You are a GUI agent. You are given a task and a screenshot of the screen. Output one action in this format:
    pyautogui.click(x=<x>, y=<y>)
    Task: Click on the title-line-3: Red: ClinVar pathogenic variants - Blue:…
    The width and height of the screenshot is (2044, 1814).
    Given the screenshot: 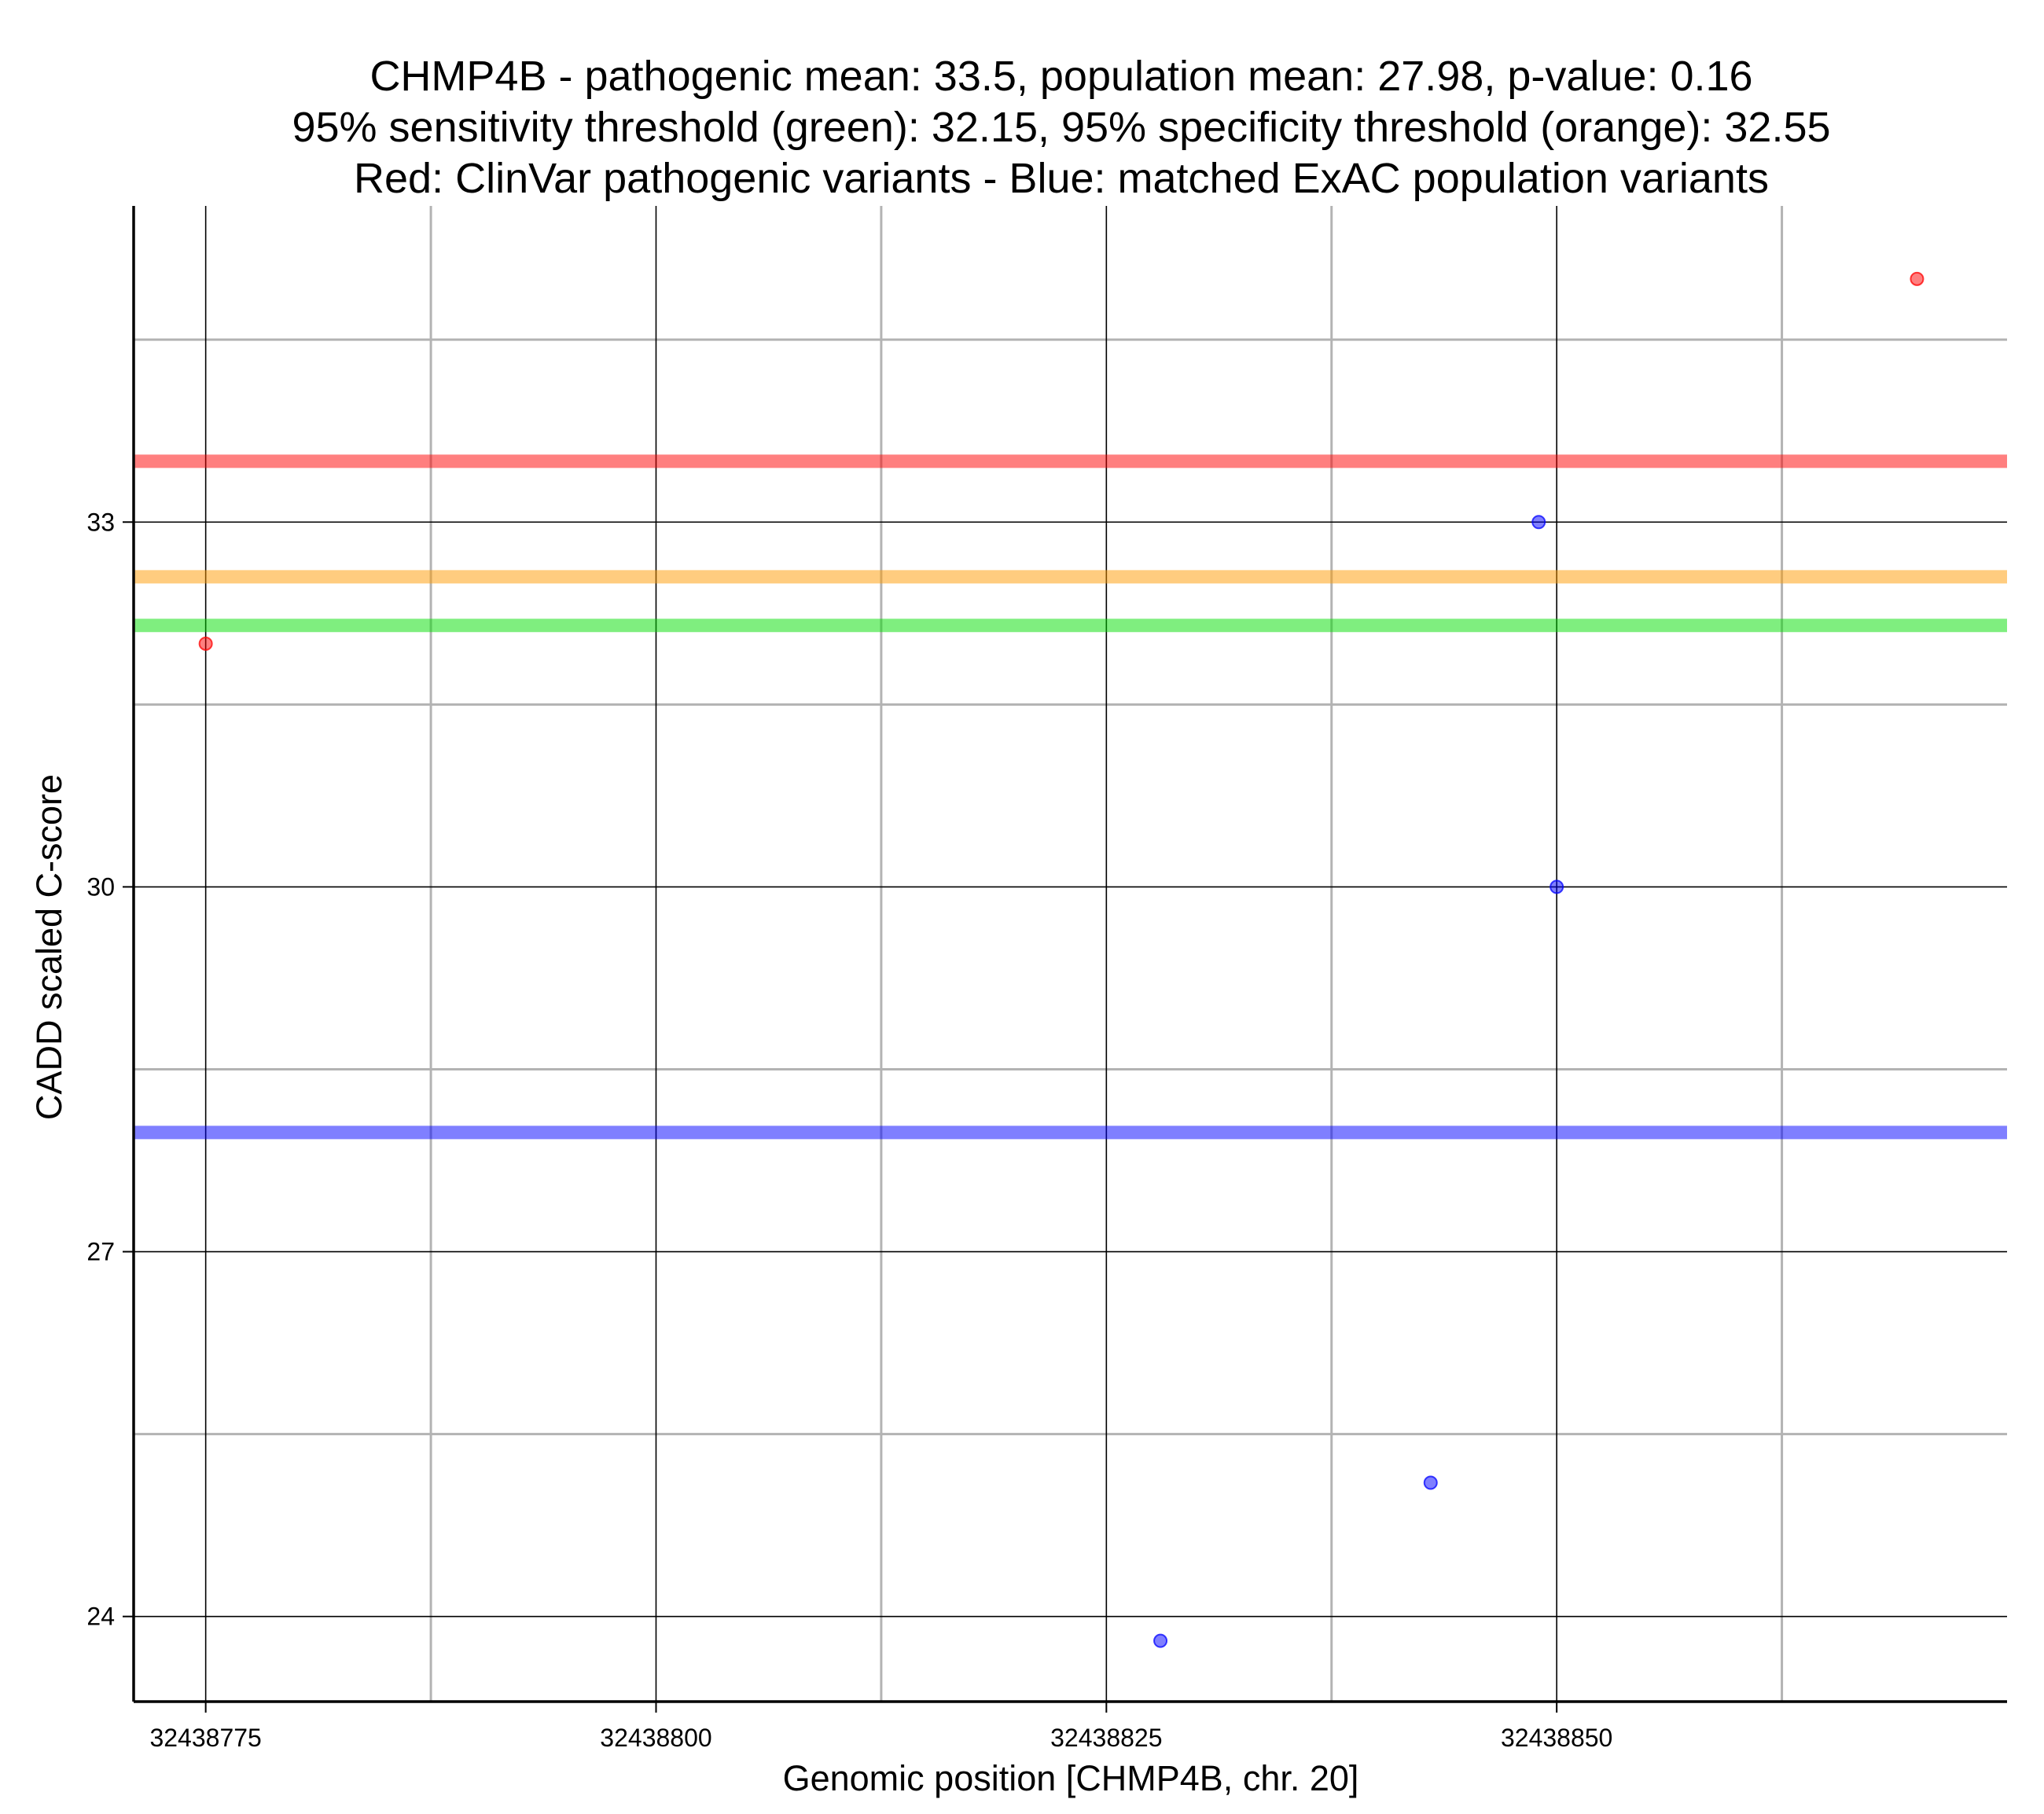 What is the action you would take?
    pyautogui.click(x=1062, y=178)
    